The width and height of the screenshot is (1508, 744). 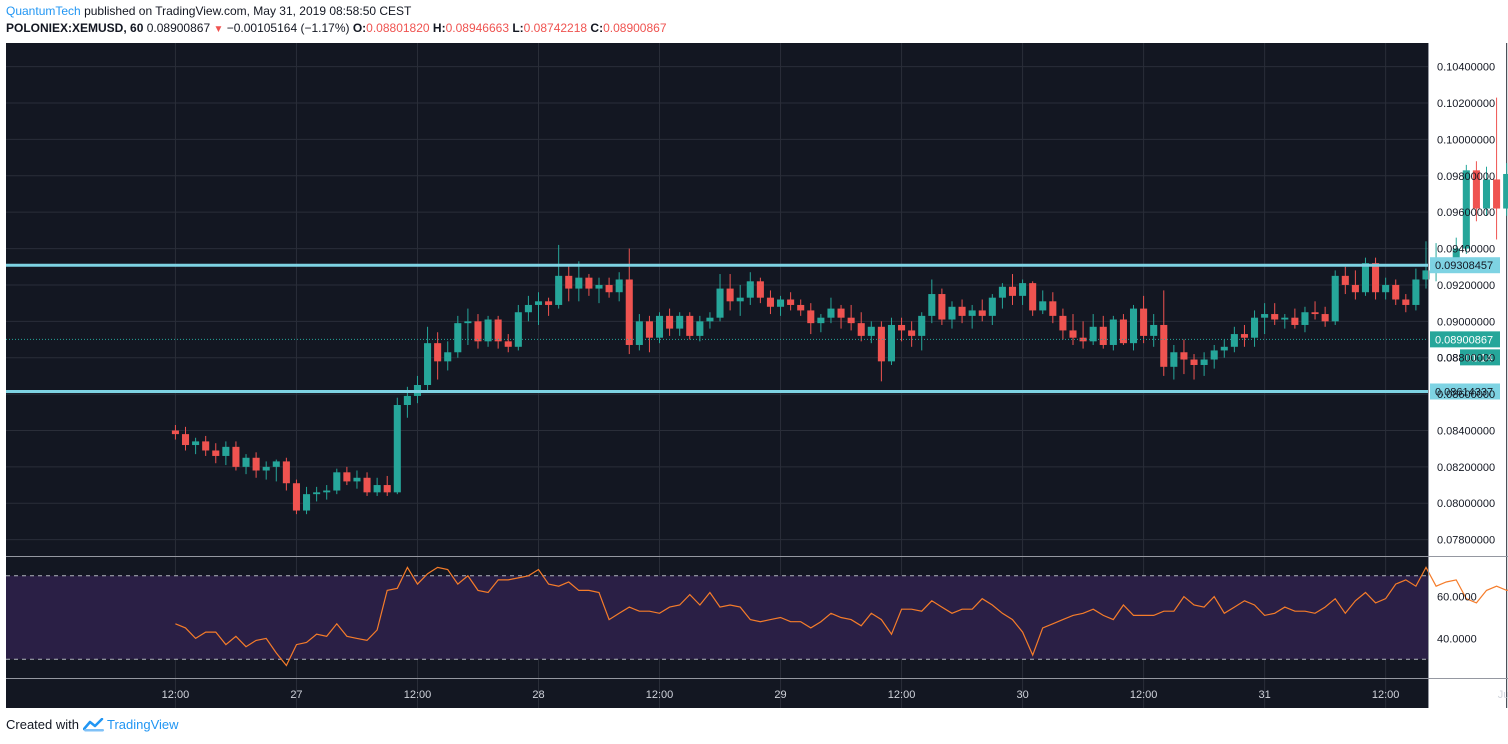 I want to click on y-axis-tick-label: 0.09200000, so click(x=1466, y=286).